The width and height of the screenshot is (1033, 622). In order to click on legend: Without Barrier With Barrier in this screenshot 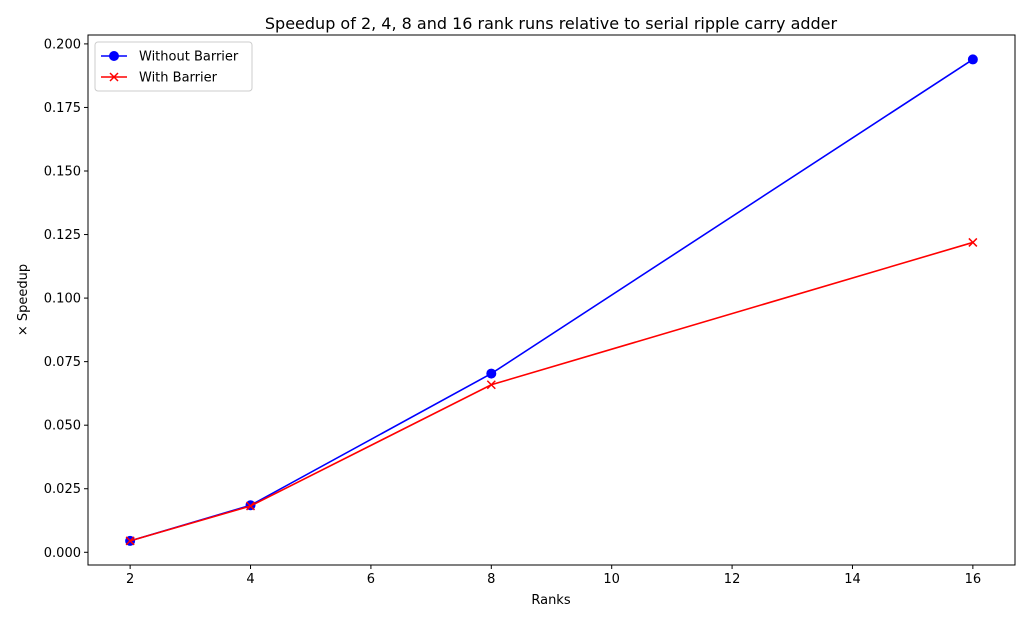, I will do `click(173, 66)`.